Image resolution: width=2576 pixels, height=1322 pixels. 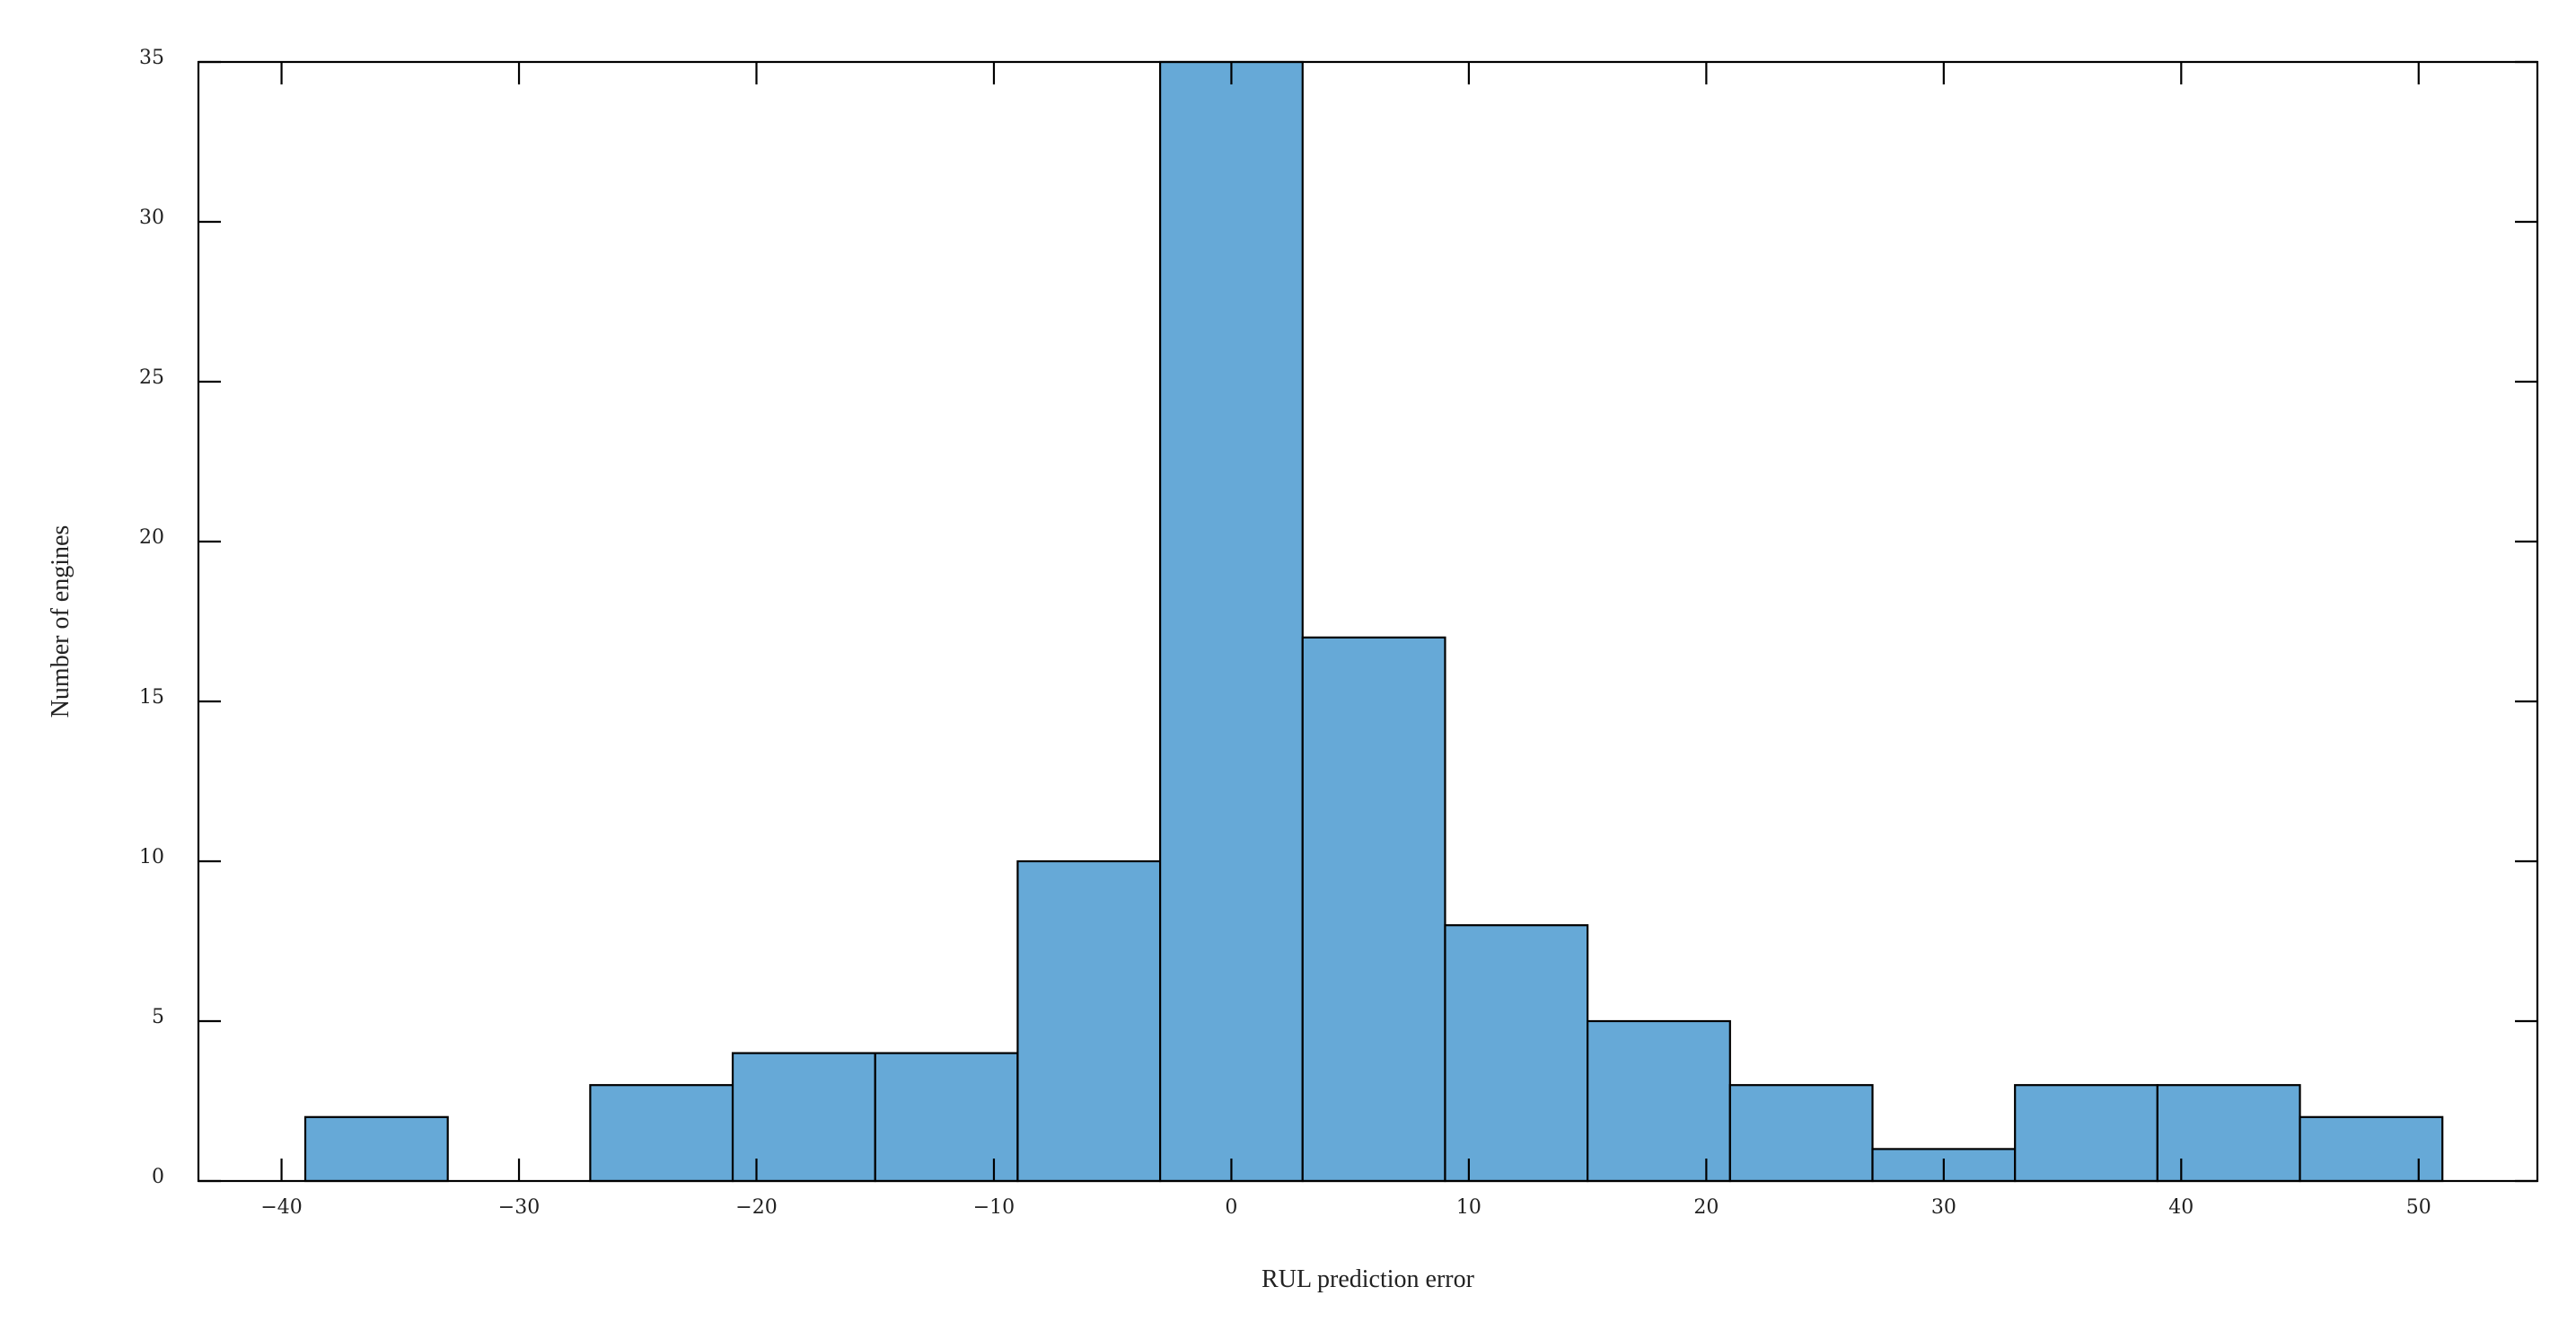 I want to click on y-tick-label-3: 15, so click(x=151, y=697).